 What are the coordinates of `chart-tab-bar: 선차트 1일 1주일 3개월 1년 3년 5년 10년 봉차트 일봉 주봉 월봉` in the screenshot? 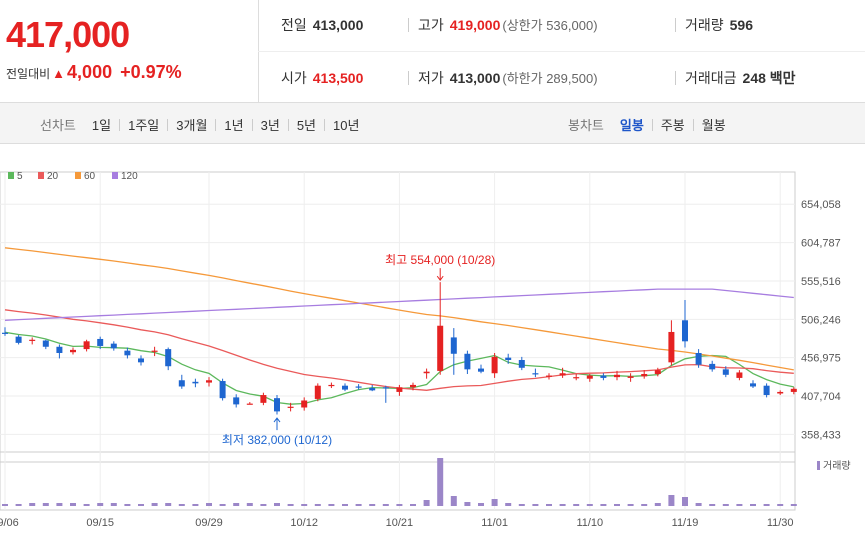 It's located at (432, 123).